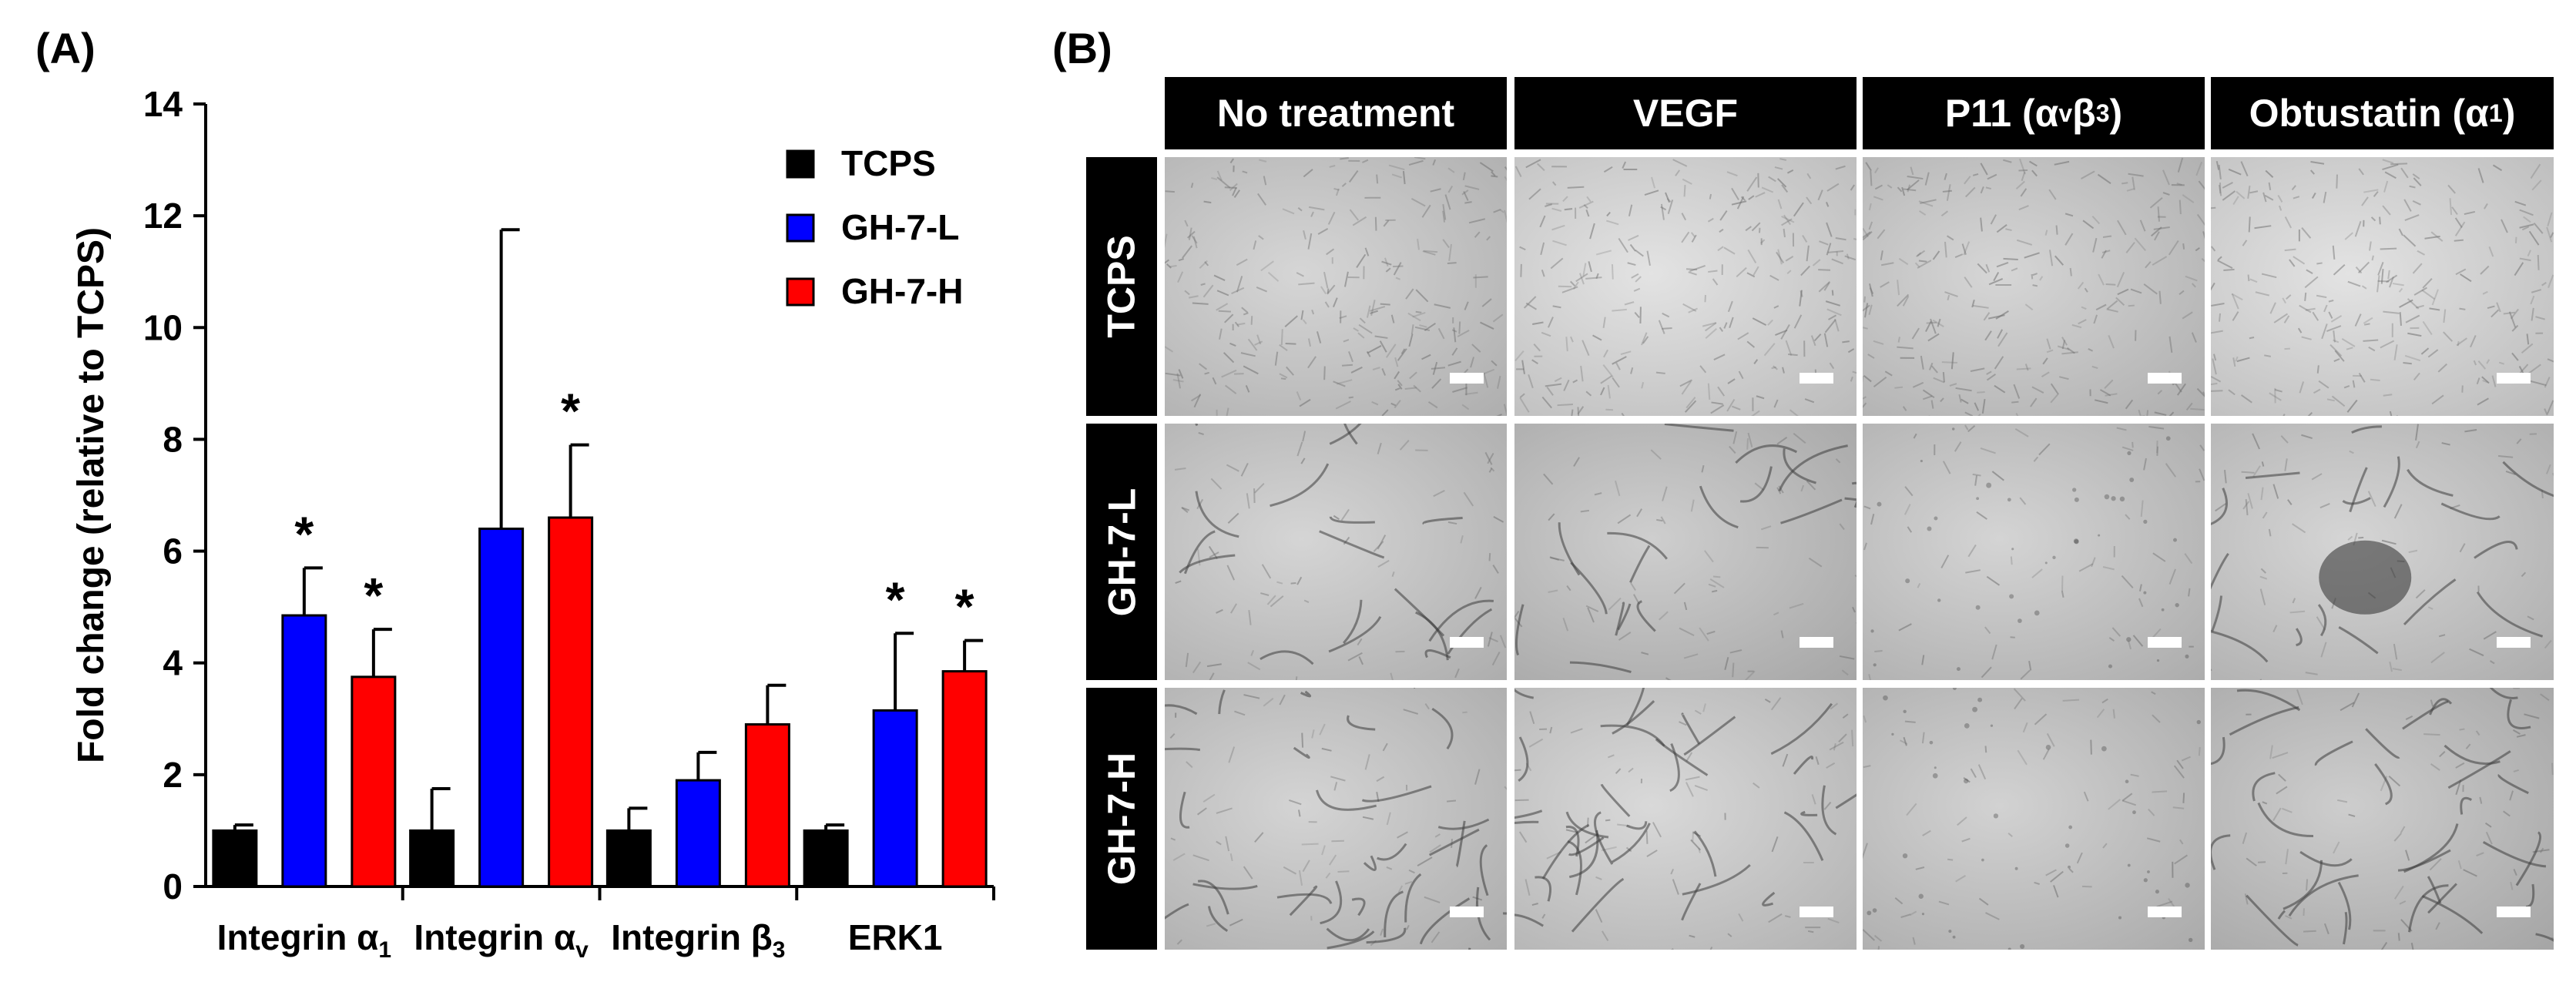  What do you see at coordinates (2382, 113) in the screenshot?
I see `column-header: Obtustatin (α 1)` at bounding box center [2382, 113].